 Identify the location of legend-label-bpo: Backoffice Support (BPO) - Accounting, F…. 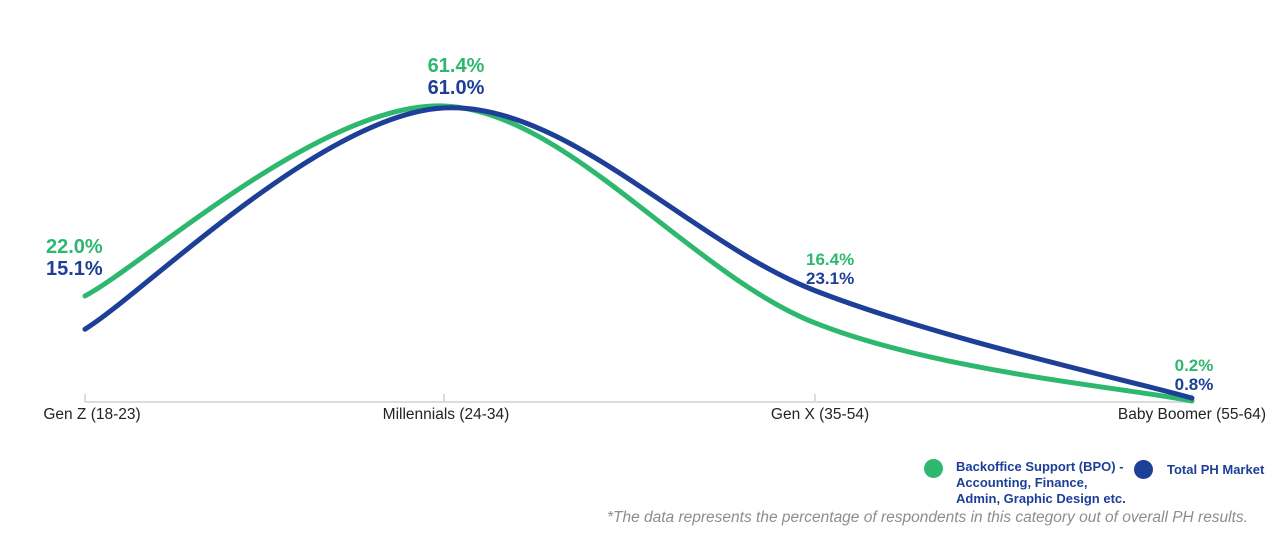
(1041, 483).